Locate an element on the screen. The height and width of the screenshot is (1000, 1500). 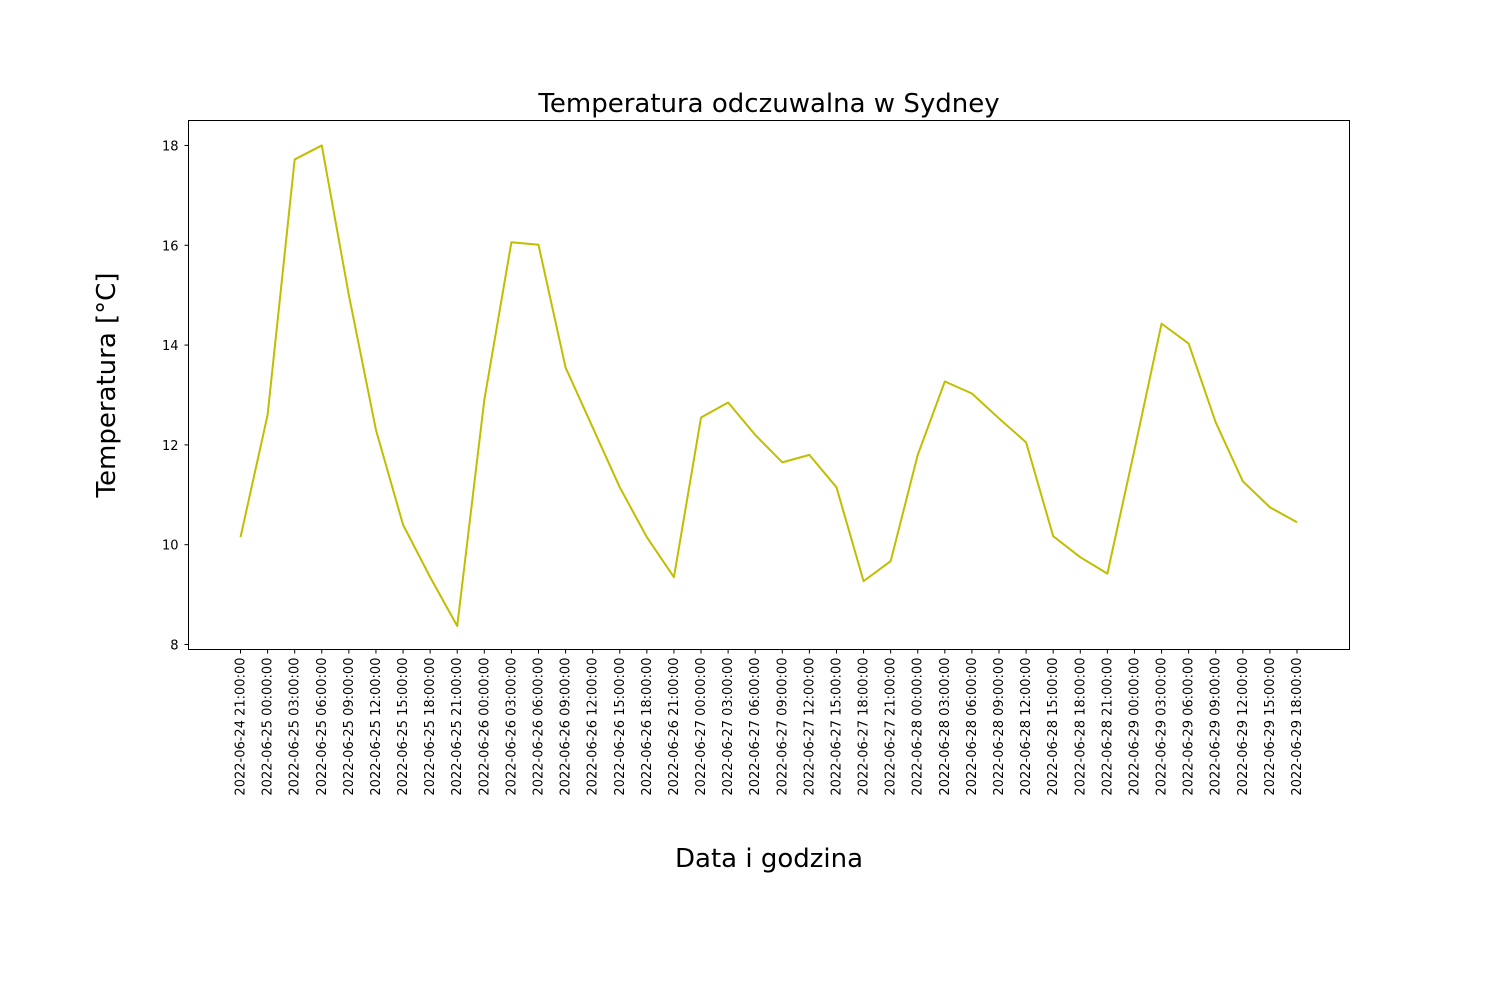
x-tick-label: 2022-06-26 21:00:00 is located at coordinates (674, 727).